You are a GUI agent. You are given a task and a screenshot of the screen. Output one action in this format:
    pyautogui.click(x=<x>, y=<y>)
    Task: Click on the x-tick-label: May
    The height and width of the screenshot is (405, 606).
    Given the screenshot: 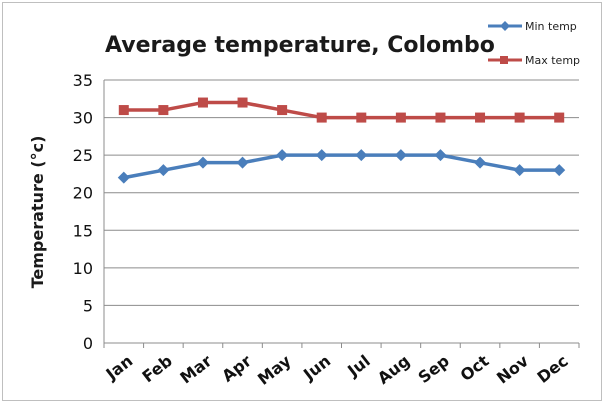 What is the action you would take?
    pyautogui.click(x=274, y=370)
    